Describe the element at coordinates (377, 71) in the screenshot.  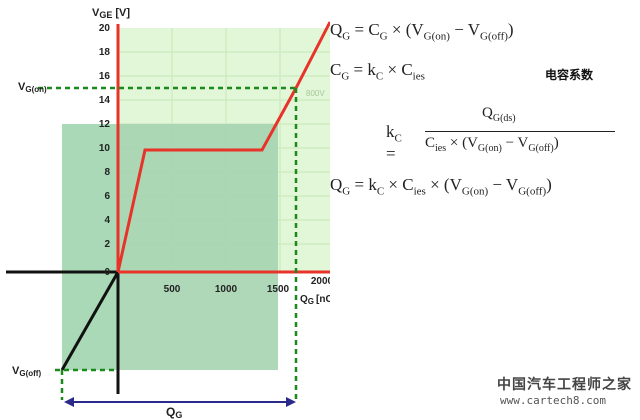
I see `formula-gate-capacitance: CG = kC × Cies` at that location.